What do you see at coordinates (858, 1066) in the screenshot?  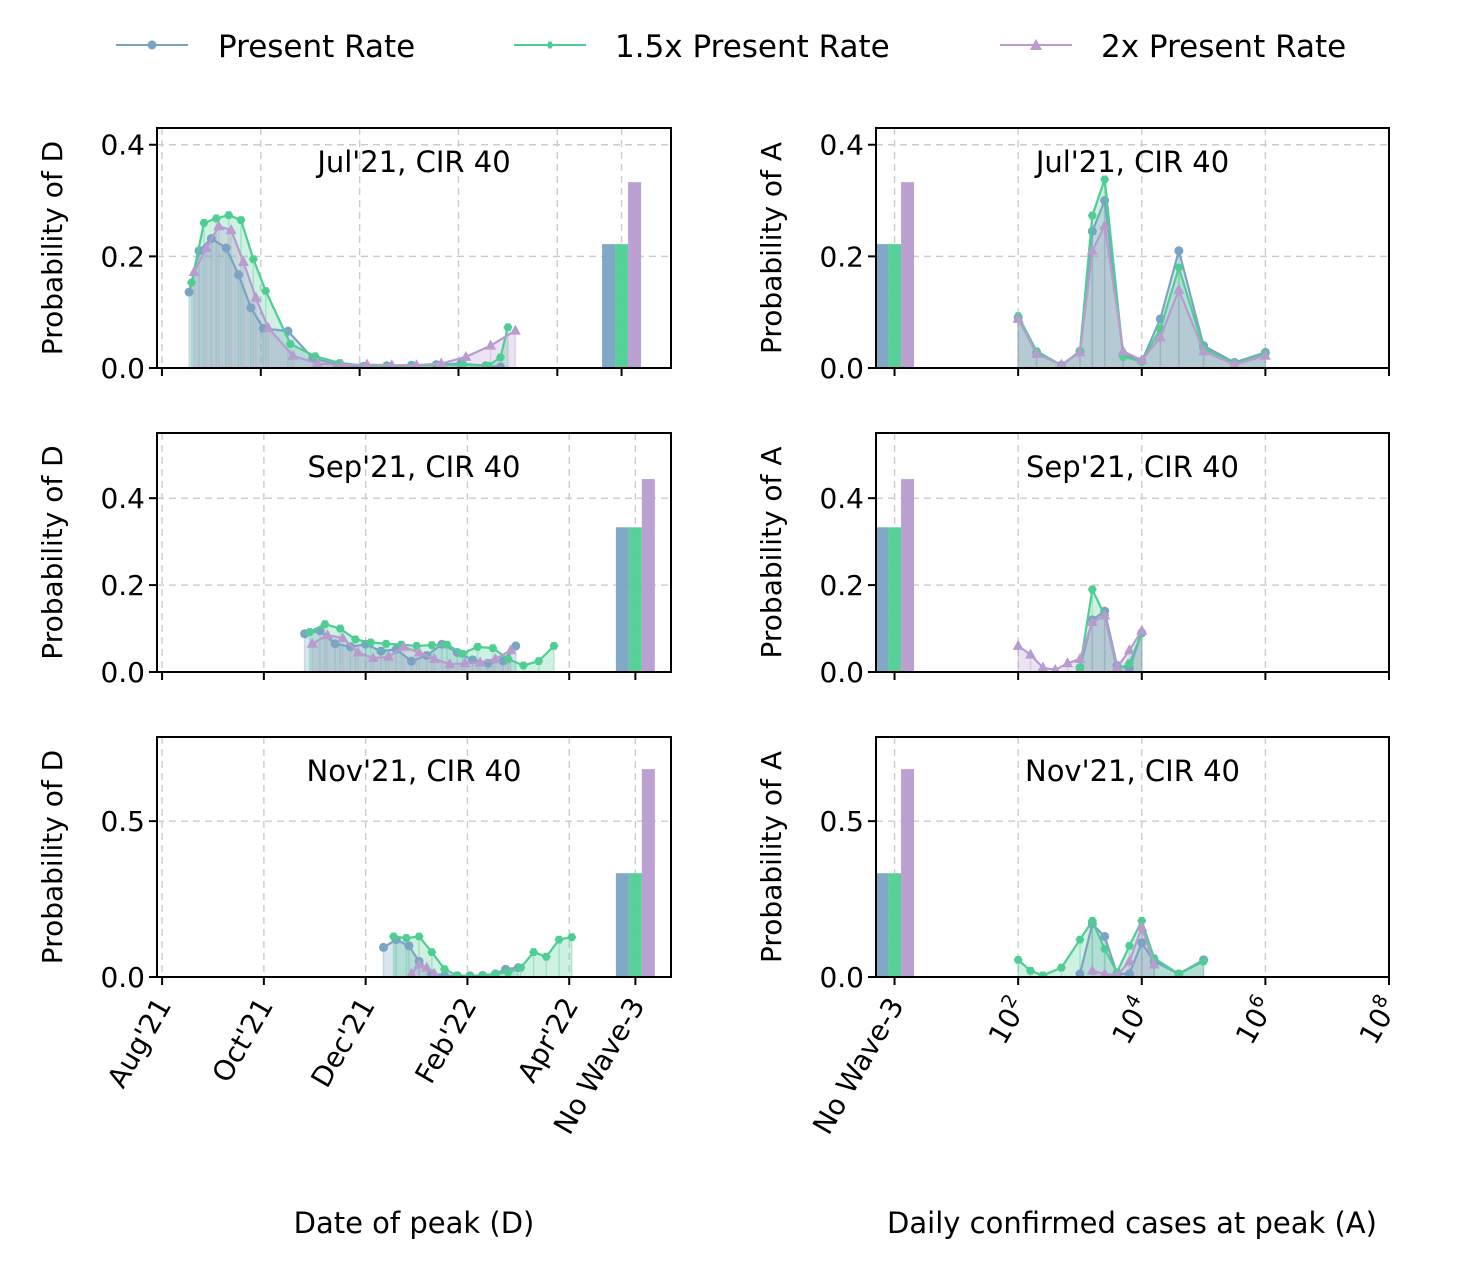 I see `x-tick-label: No Wave-3` at bounding box center [858, 1066].